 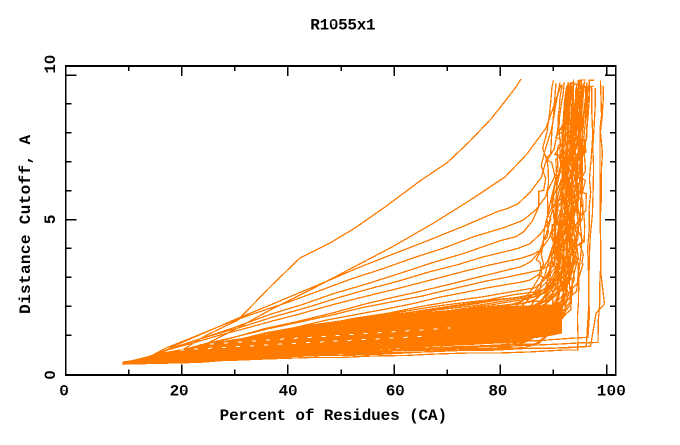 I want to click on svg-text: 100, so click(x=611, y=391).